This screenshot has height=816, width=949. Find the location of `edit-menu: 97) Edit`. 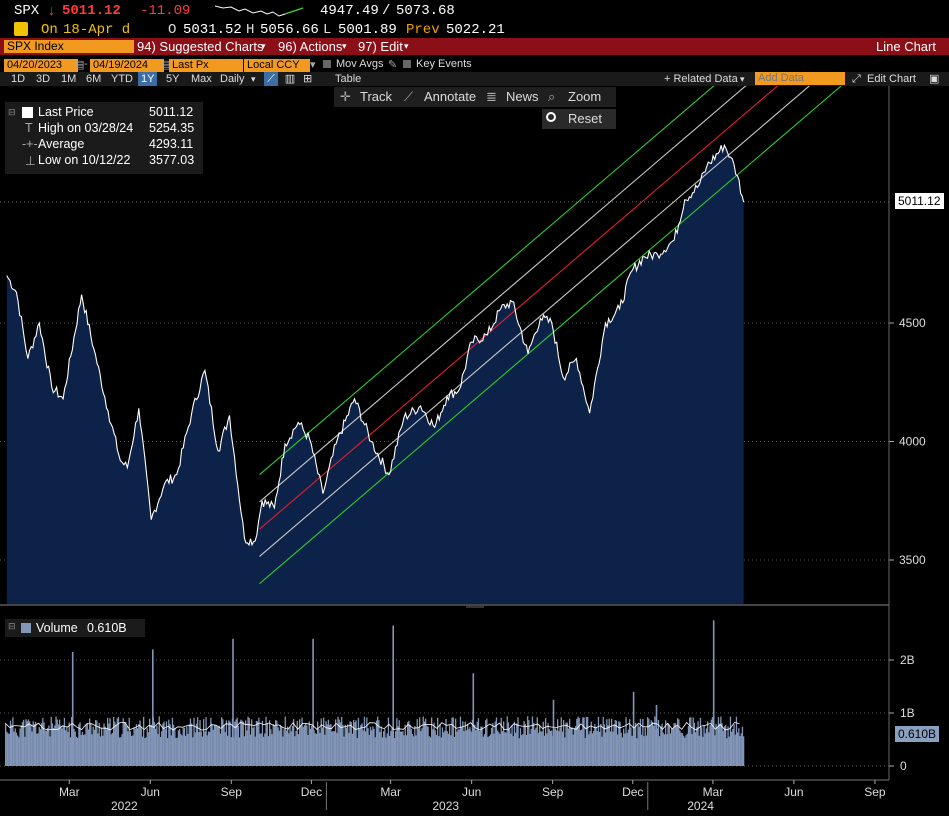

edit-menu: 97) Edit is located at coordinates (380, 46).